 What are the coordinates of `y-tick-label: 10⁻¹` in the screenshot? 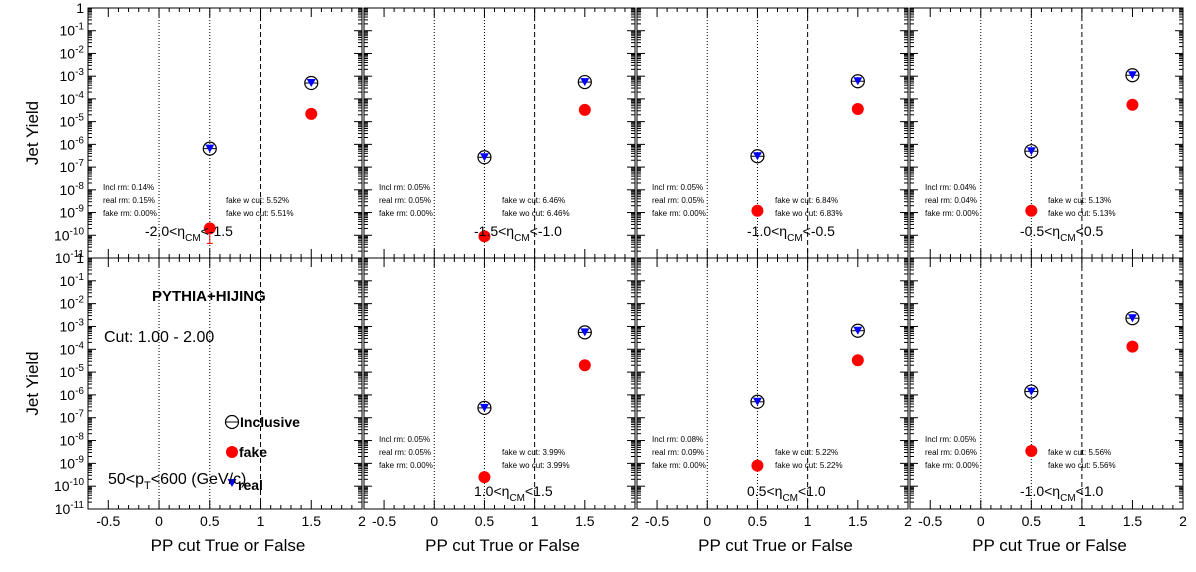 It's located at (72, 280).